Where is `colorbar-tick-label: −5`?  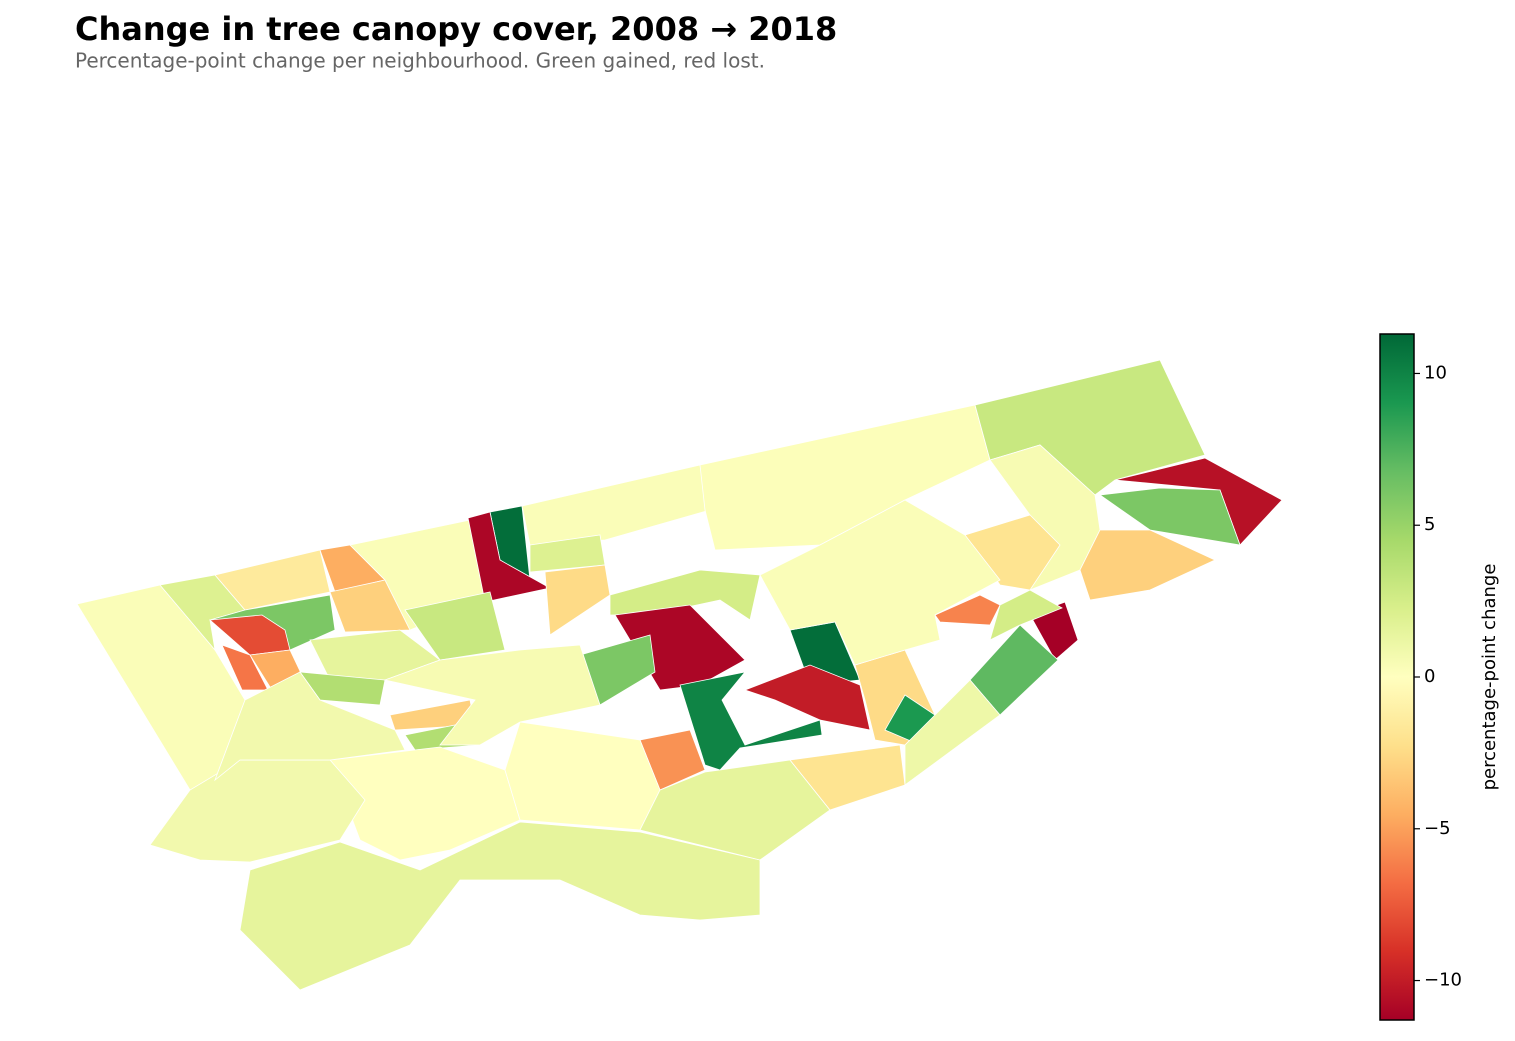 colorbar-tick-label: −5 is located at coordinates (1437, 828).